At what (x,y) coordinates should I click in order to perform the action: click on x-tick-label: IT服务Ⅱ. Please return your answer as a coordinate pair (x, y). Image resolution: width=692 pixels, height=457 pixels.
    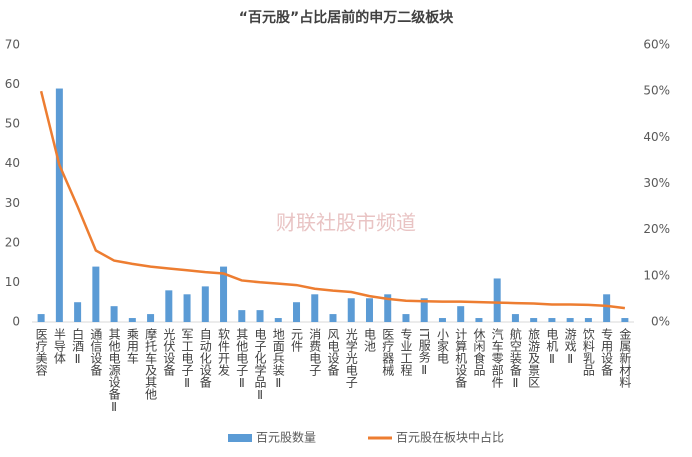
    Looking at the image, I should click on (424, 352).